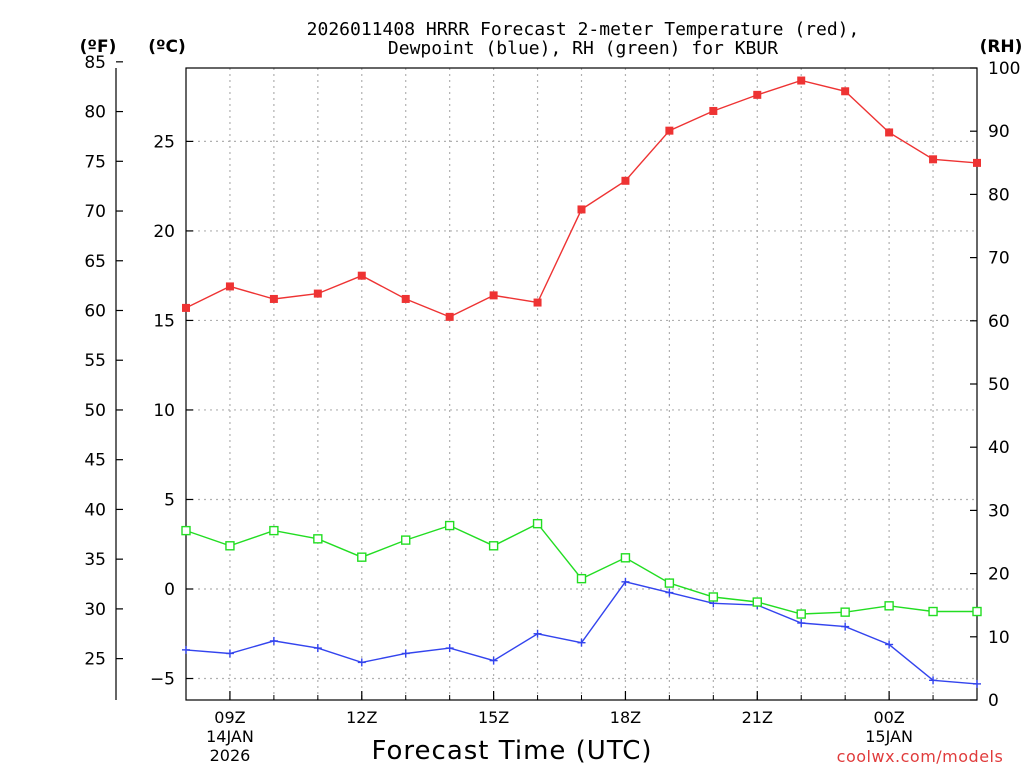 The width and height of the screenshot is (1024, 768). I want to click on time-tick-label: 15Z, so click(493, 717).